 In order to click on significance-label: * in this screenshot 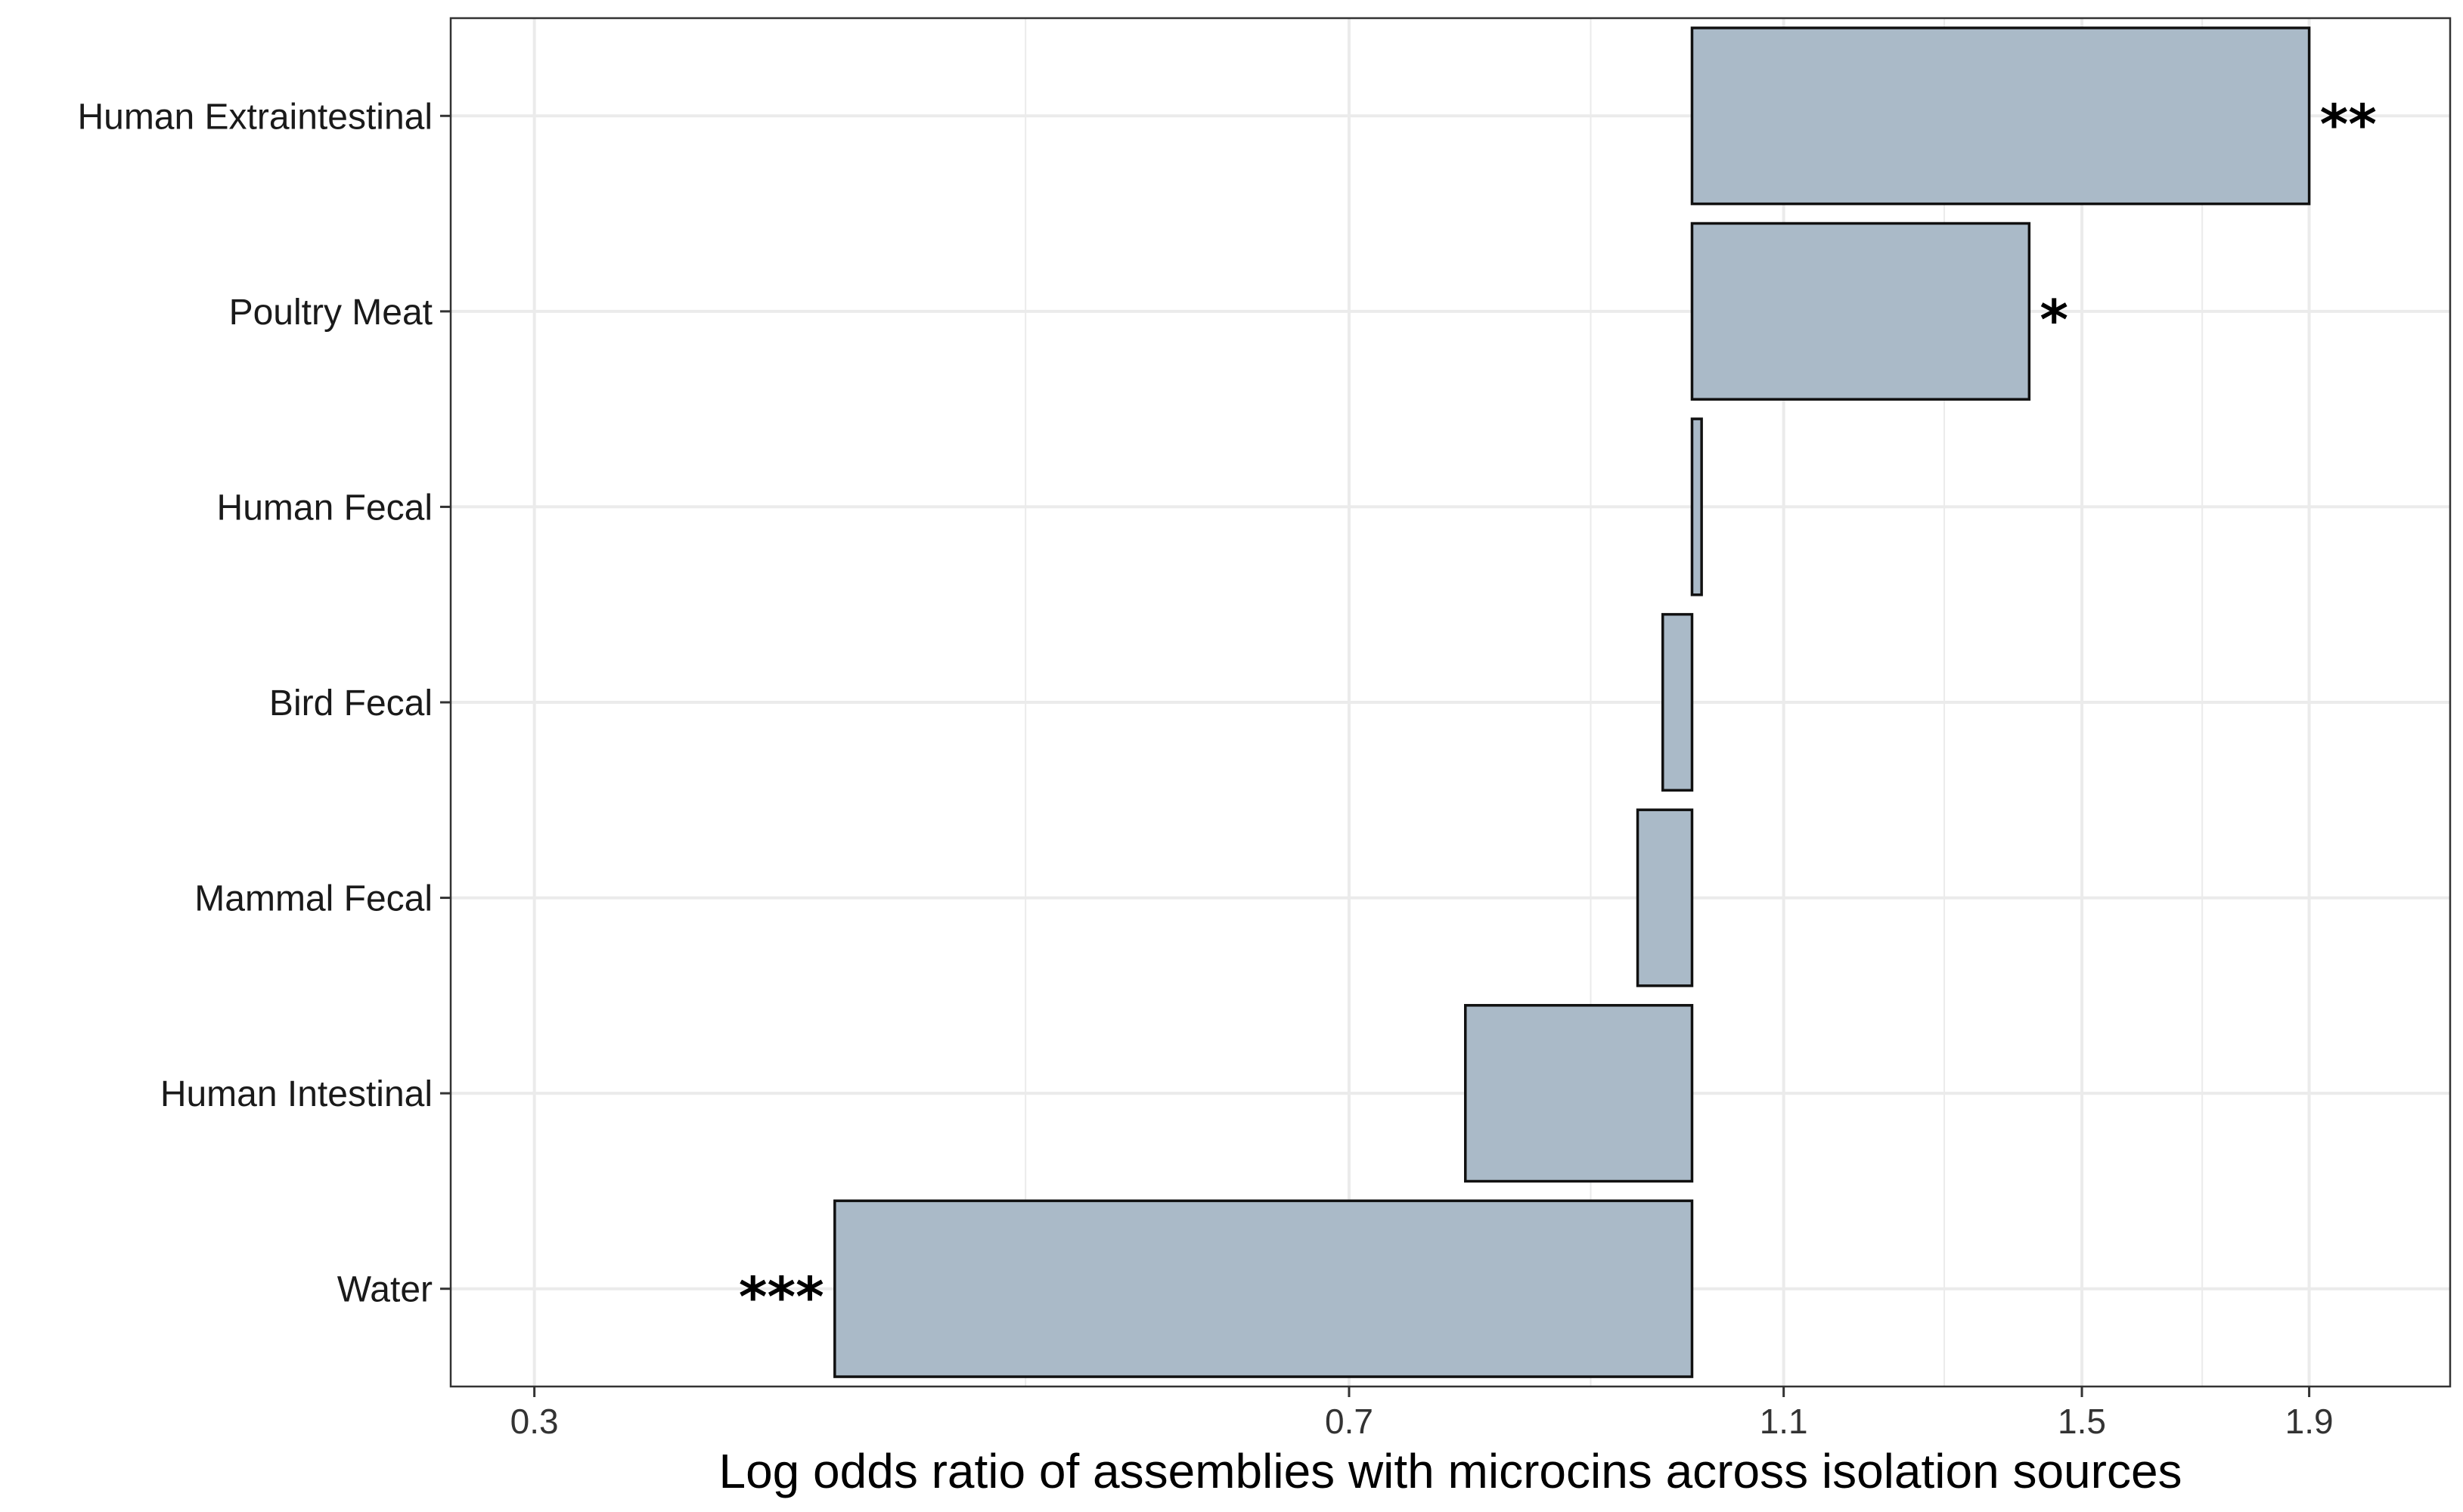, I will do `click(2054, 320)`.